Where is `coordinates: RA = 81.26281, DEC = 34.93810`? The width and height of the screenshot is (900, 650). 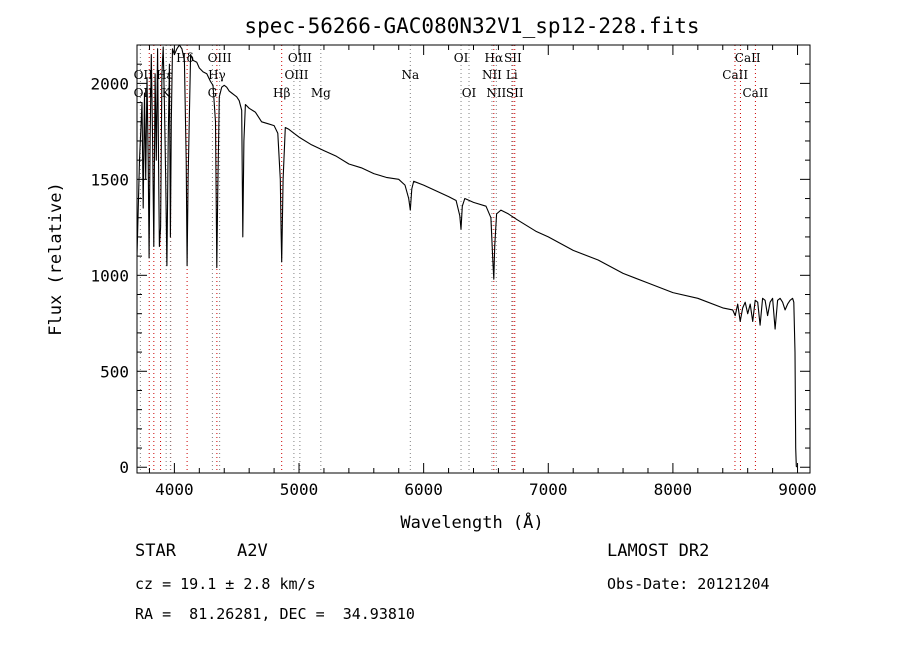
coordinates: RA = 81.26281, DEC = 34.93810 is located at coordinates (275, 614).